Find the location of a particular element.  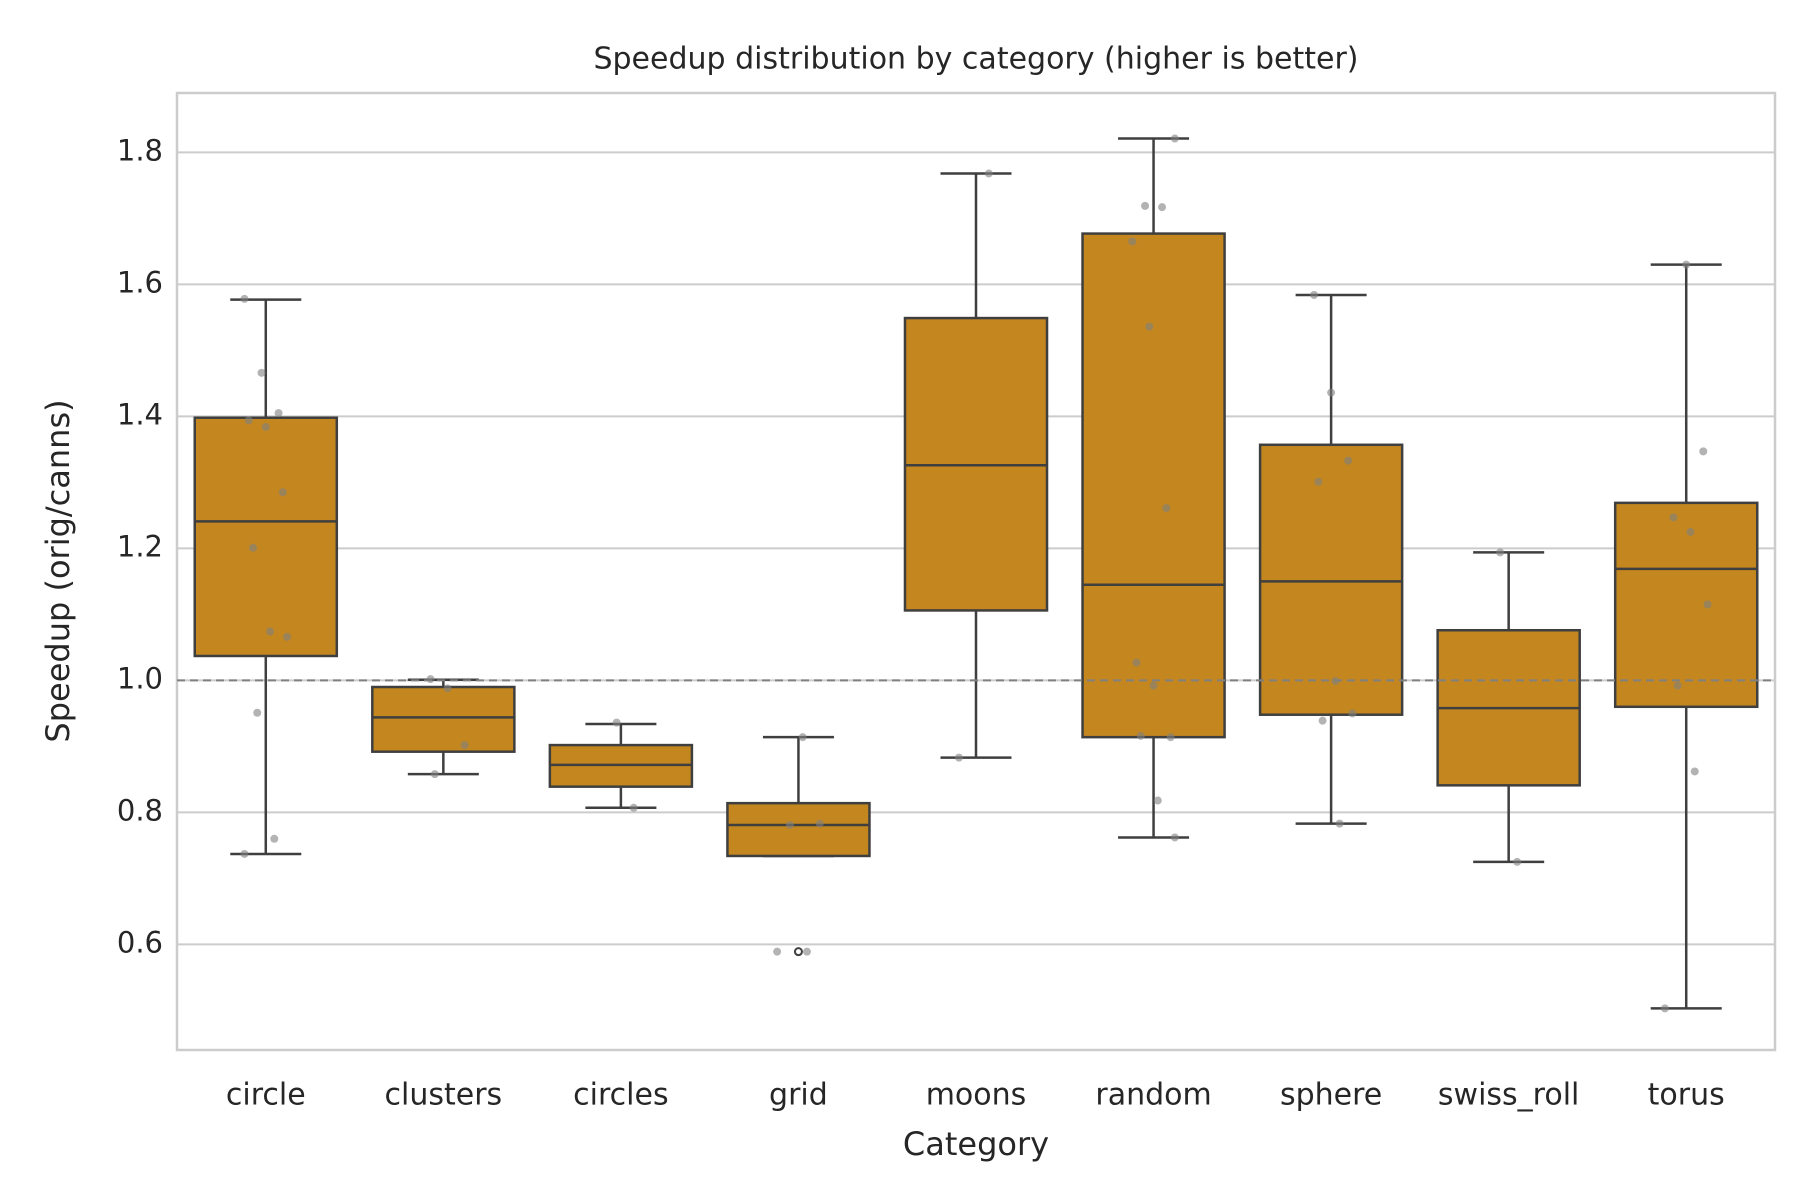

x-tick-label: random is located at coordinates (1153, 1095).